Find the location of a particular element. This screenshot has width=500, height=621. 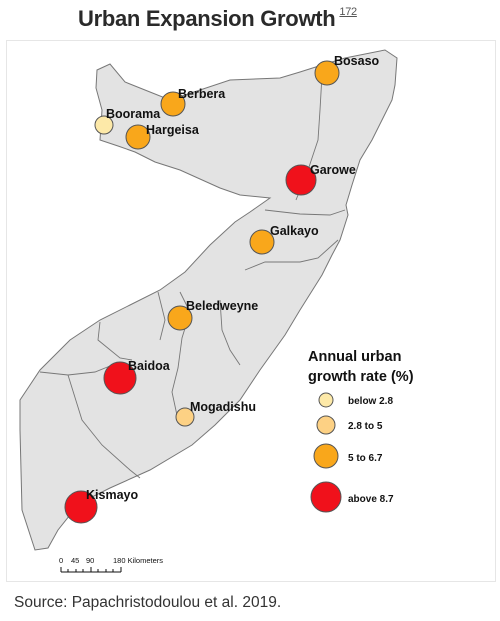

city-label-galkayo: Galkayo is located at coordinates (294, 231).